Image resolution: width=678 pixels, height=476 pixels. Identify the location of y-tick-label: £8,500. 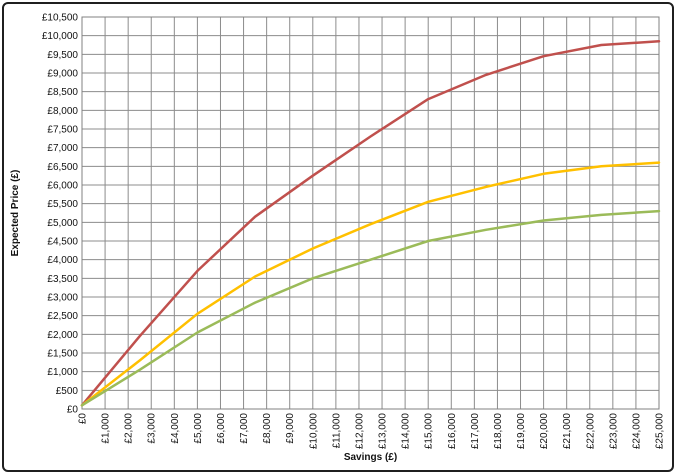
(62, 92).